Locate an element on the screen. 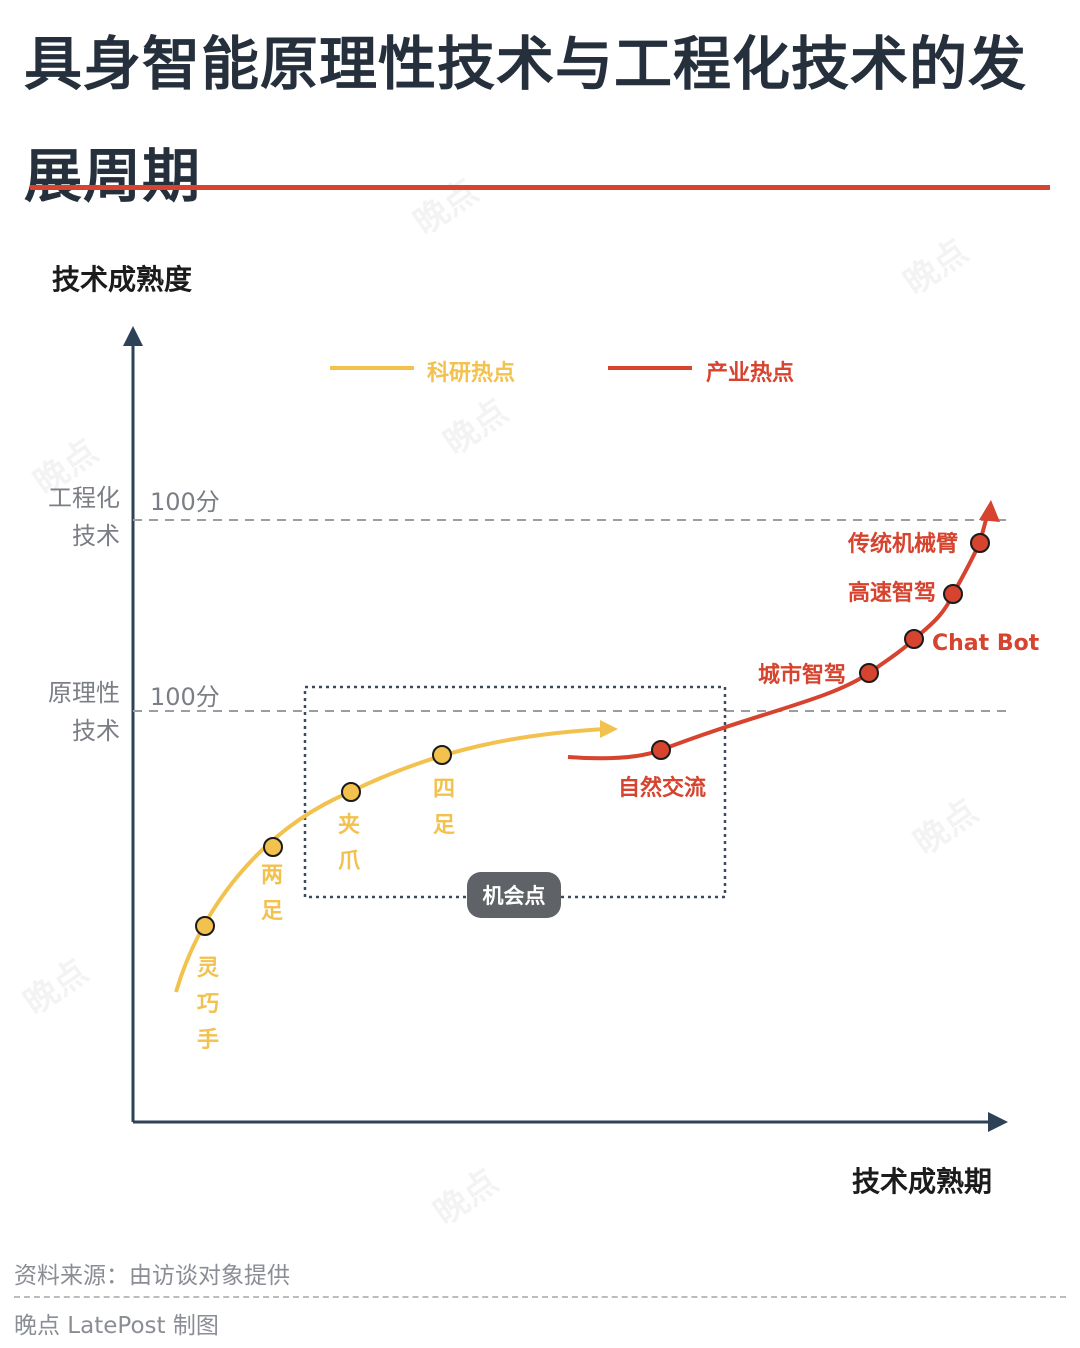  industry-point-label: 传统机械臂 is located at coordinates (902, 544).